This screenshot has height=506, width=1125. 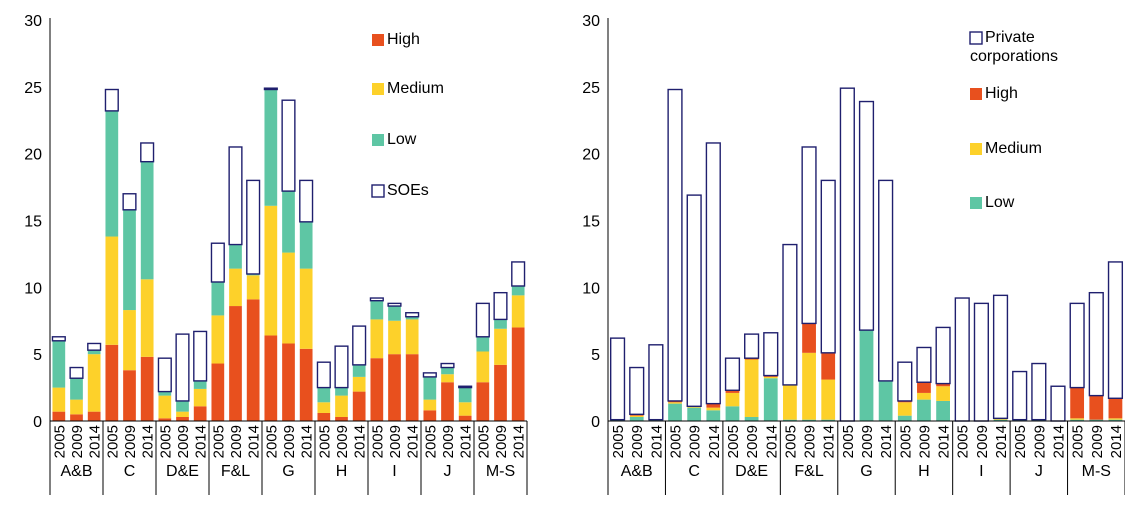 I want to click on group-label: M-S, so click(x=1096, y=471).